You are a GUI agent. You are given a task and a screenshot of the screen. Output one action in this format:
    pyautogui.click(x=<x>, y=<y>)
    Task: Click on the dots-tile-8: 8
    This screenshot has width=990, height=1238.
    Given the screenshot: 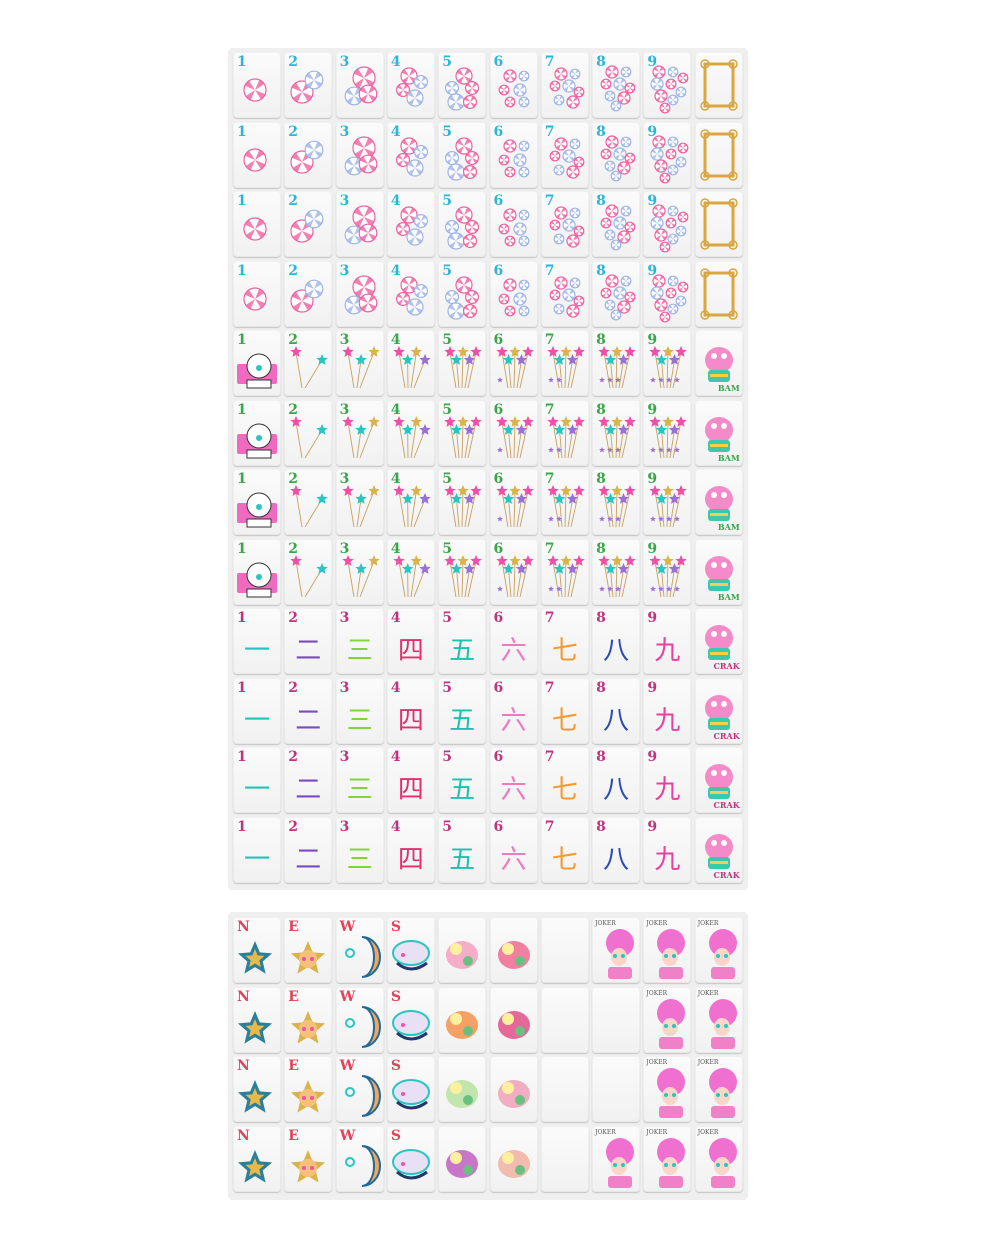 What is the action you would take?
    pyautogui.click(x=616, y=224)
    